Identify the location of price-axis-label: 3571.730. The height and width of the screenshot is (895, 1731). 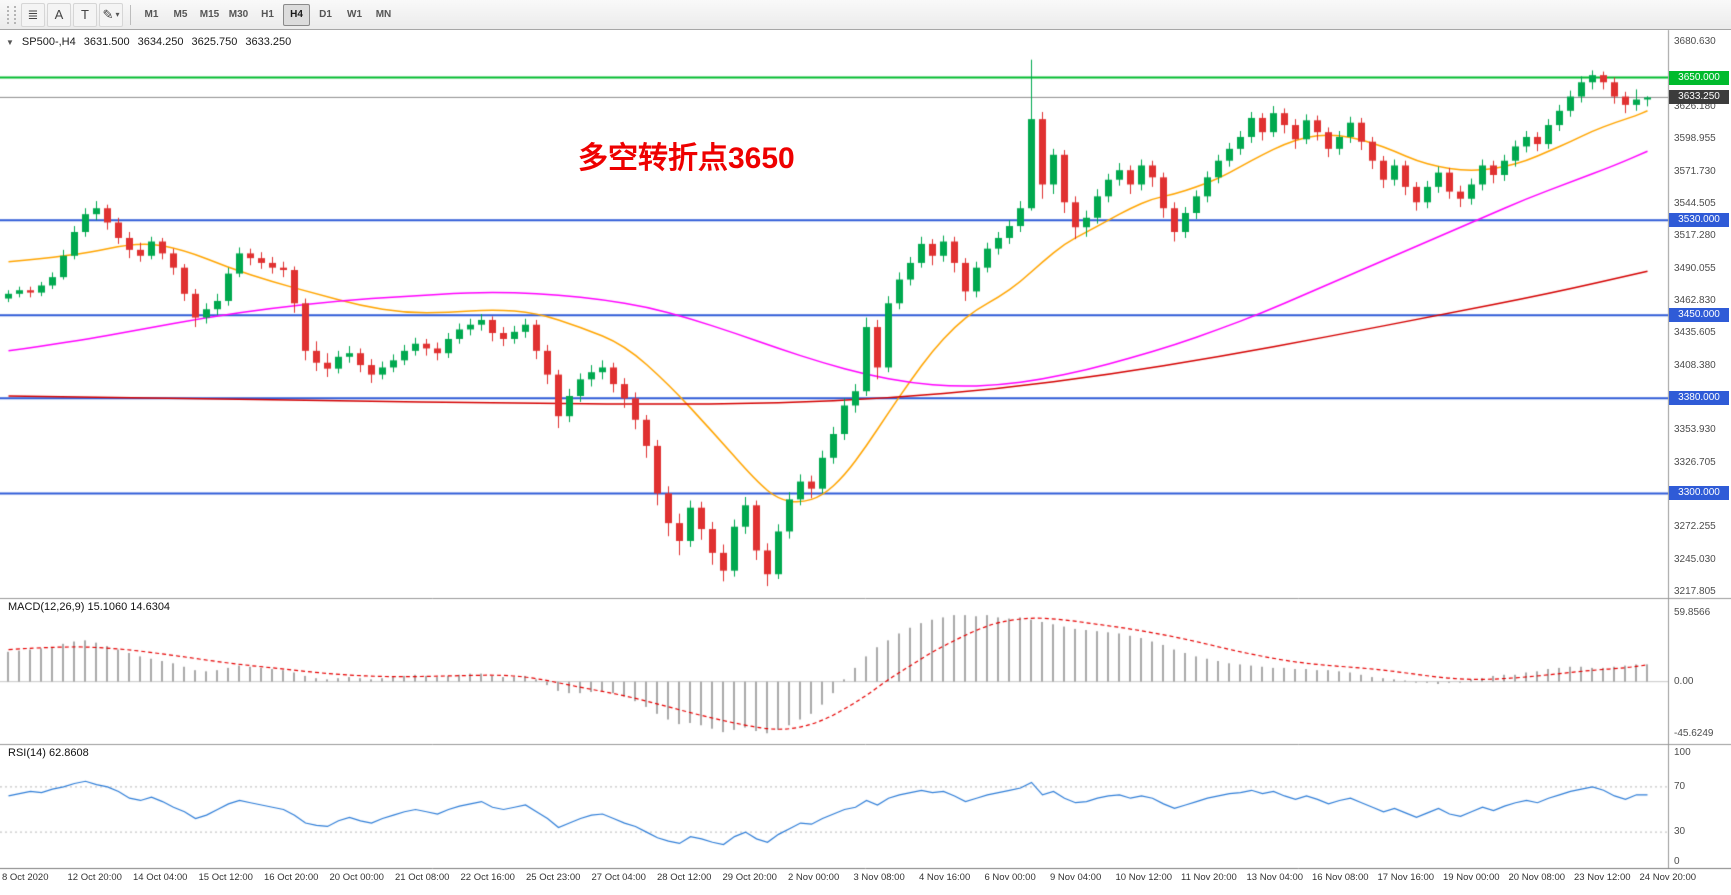
(1695, 171).